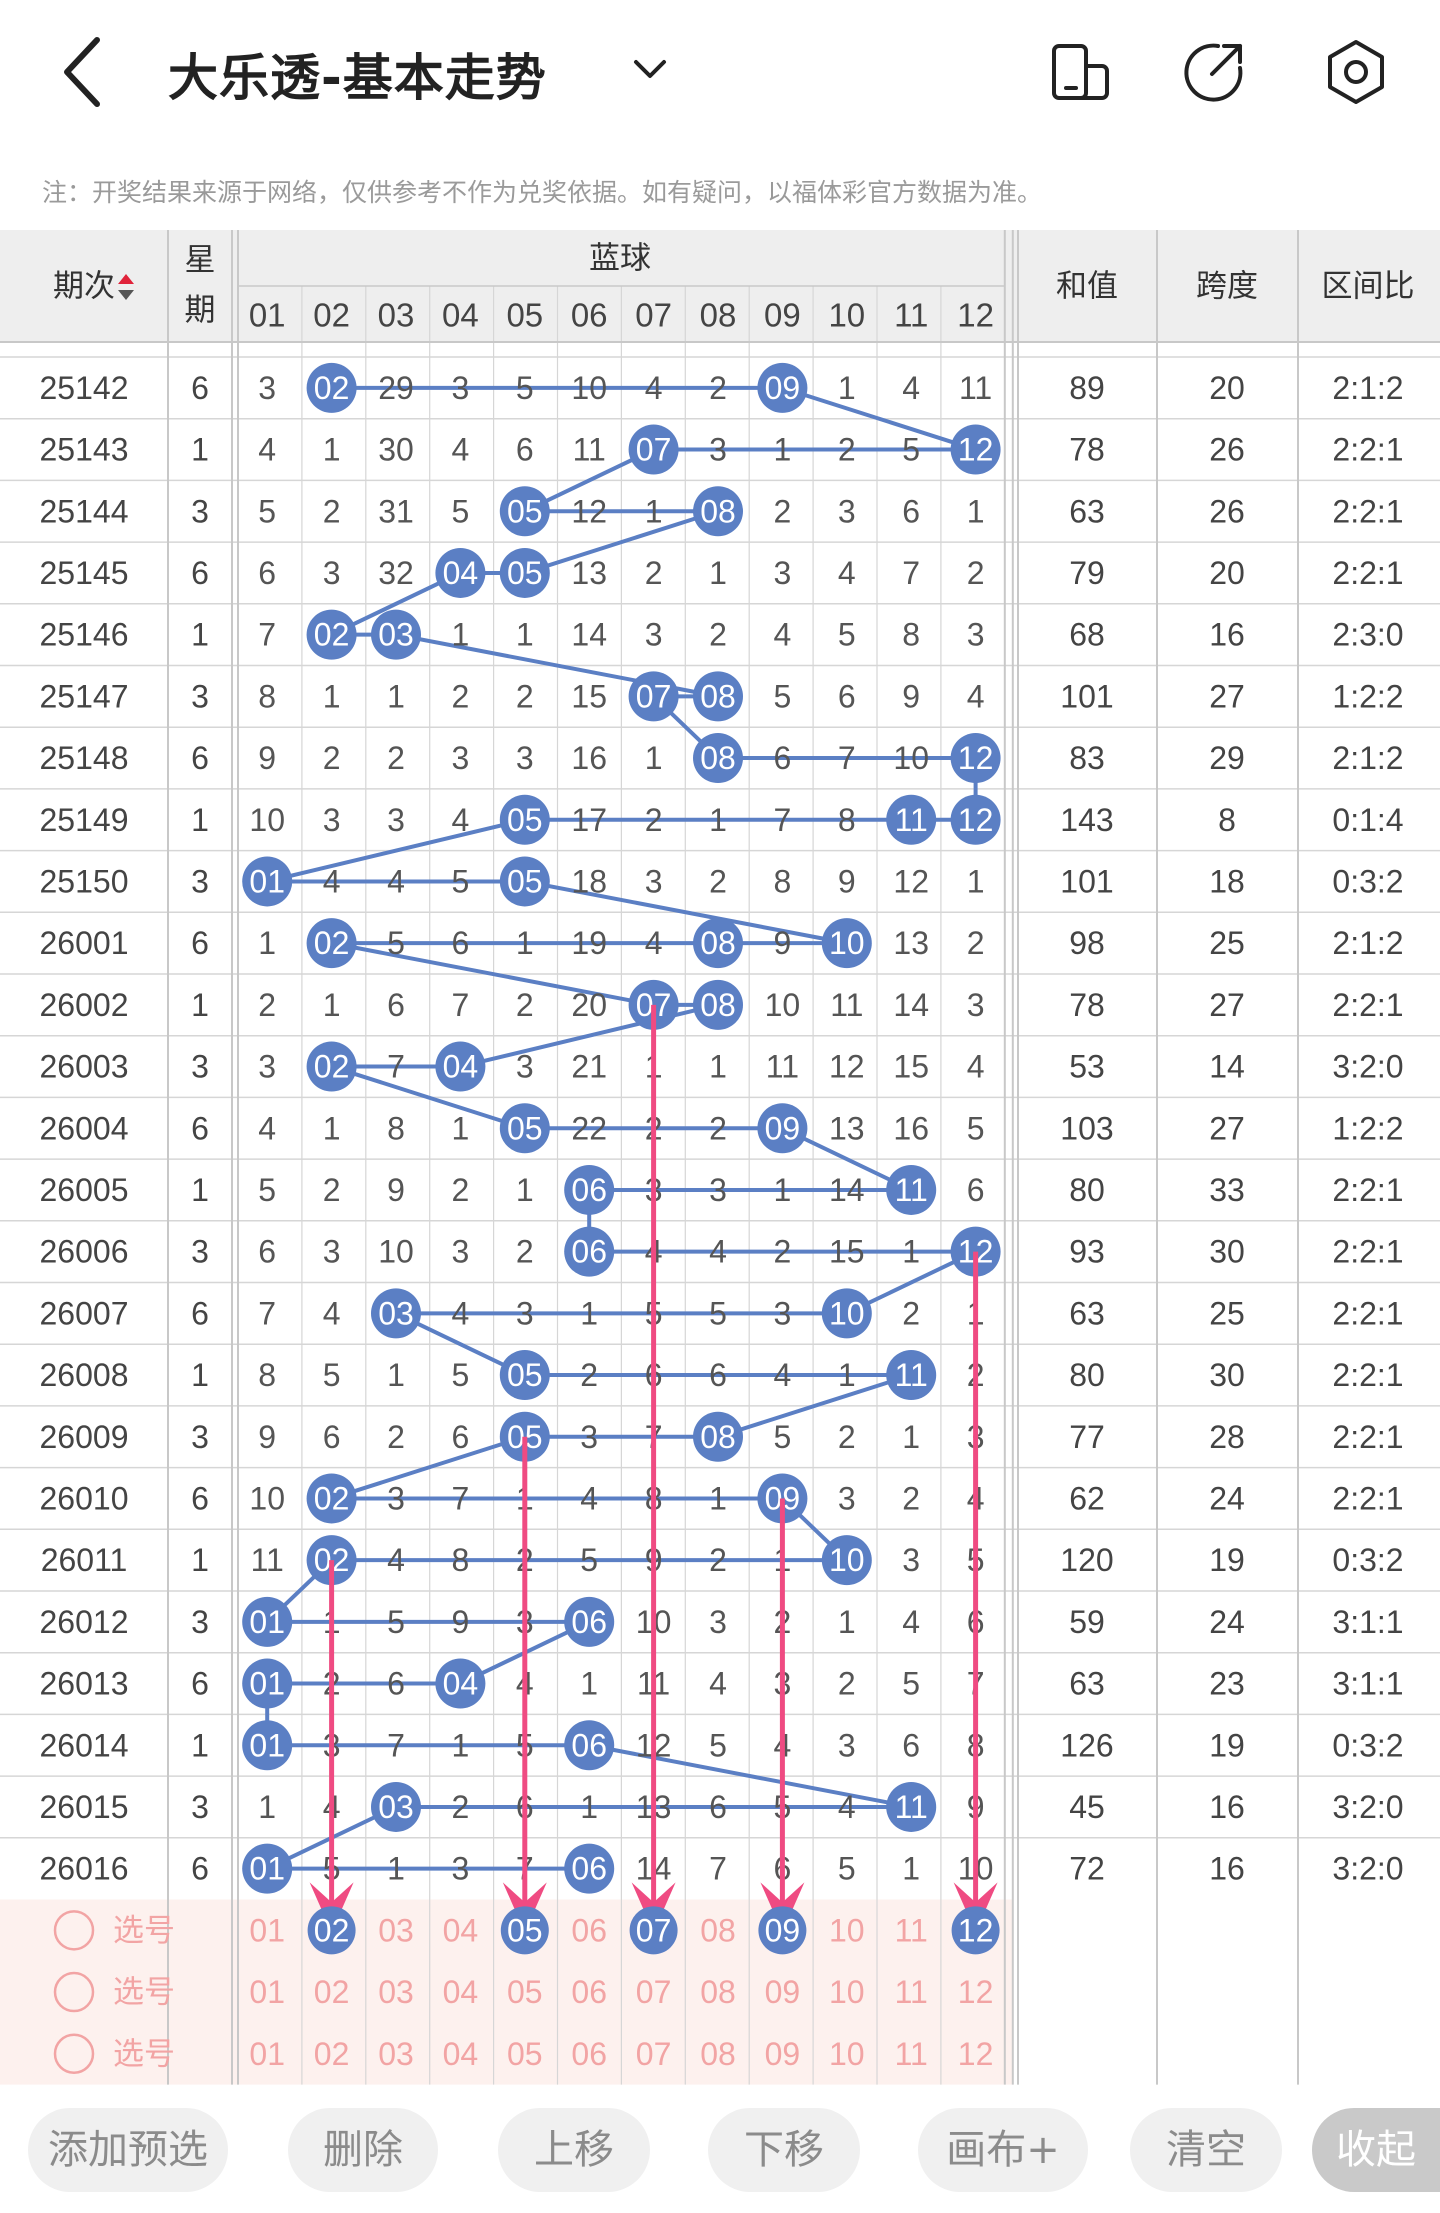  I want to click on ratio-cell: 1:2:2, so click(1367, 1128).